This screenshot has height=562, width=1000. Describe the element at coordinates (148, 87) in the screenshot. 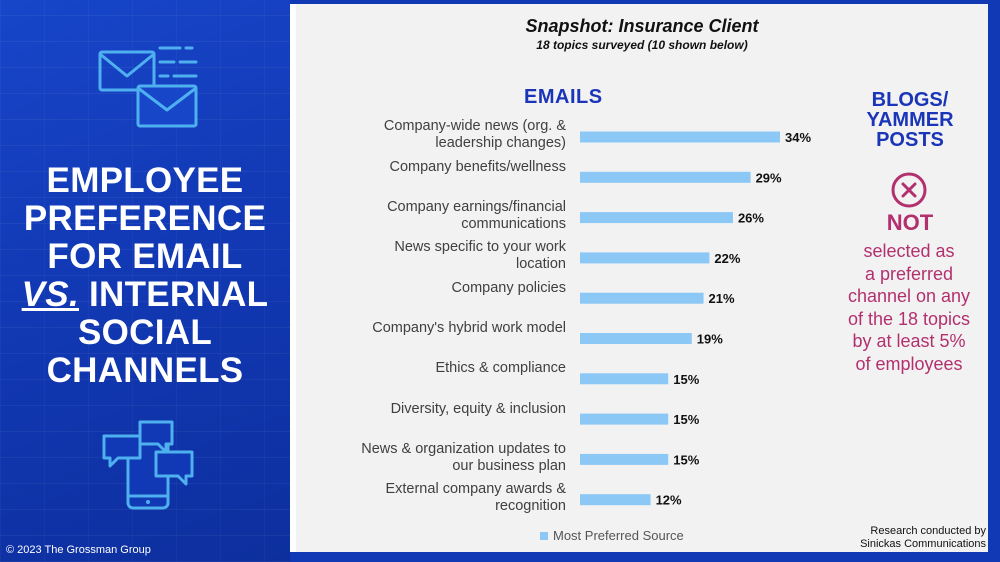

I see `email-envelopes-icon` at that location.